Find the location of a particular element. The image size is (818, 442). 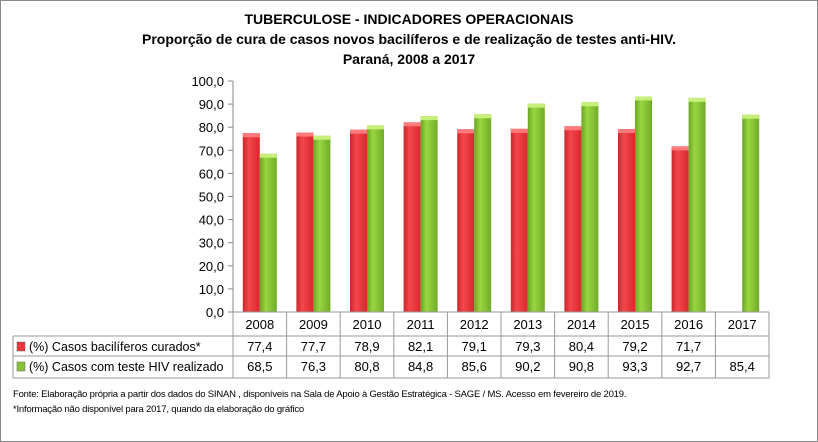

bar-cured-2008 is located at coordinates (251, 222).